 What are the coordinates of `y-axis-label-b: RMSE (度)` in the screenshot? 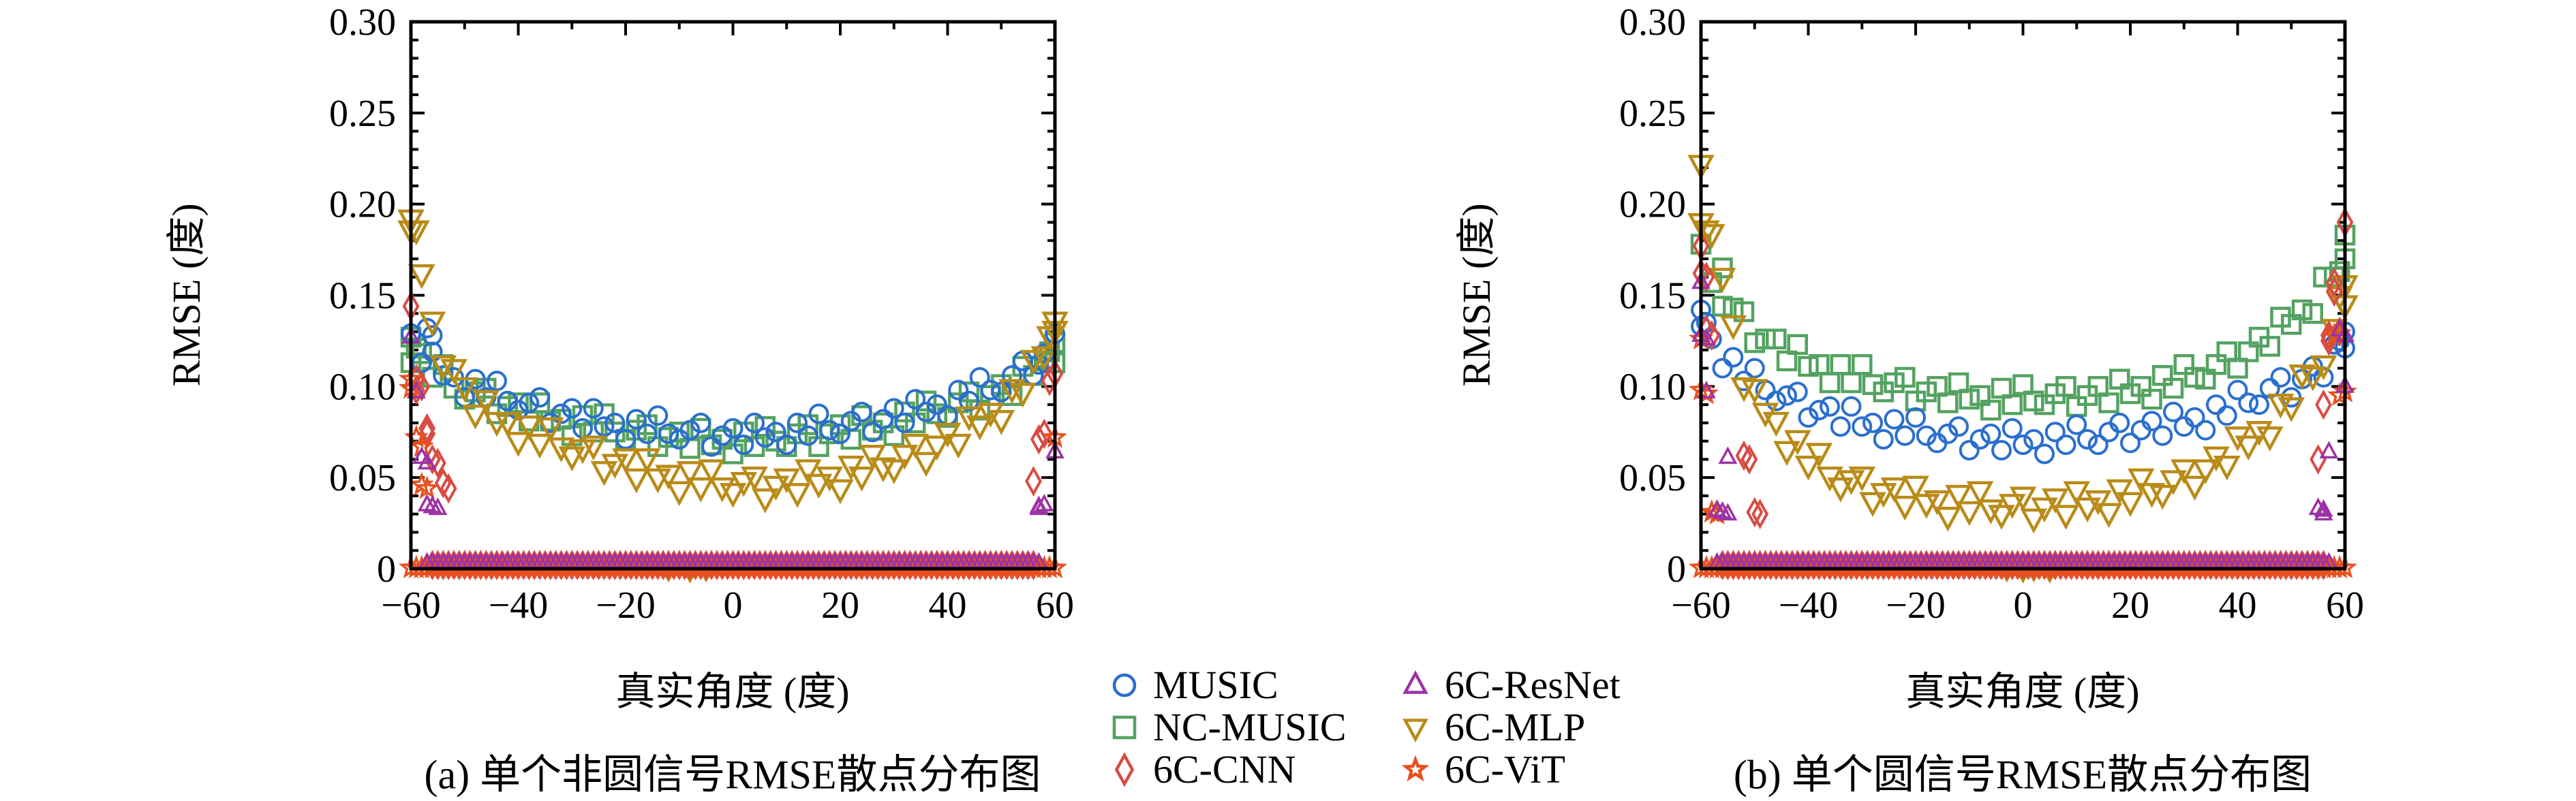 It's located at (1477, 295).